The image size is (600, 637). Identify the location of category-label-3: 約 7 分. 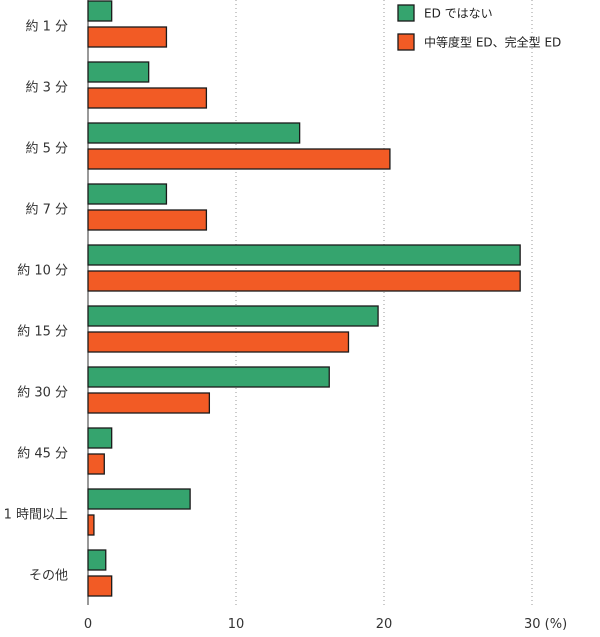
(46, 210).